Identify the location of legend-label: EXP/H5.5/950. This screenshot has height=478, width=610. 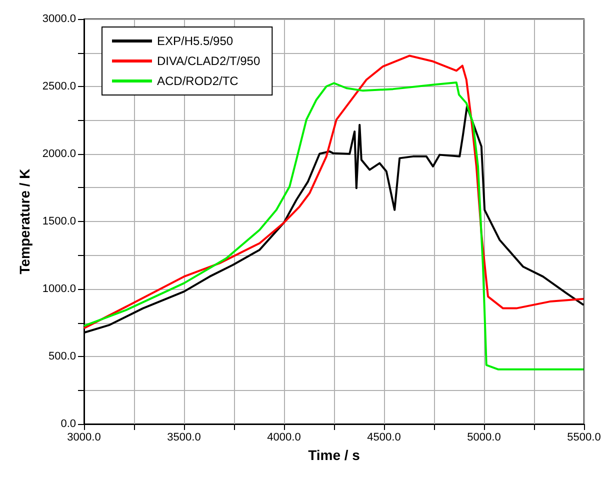
(195, 41).